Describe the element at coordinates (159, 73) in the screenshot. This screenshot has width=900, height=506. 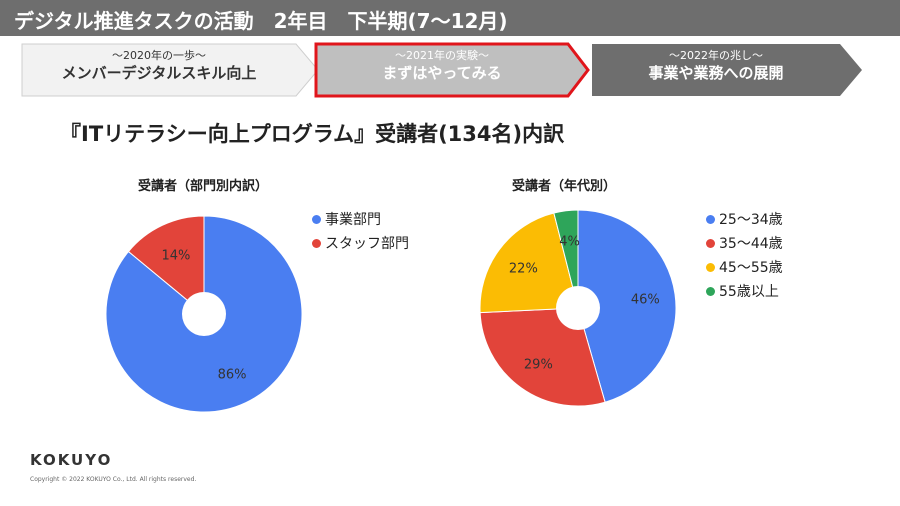
I see `step-1-main: メンバーデジタルスキル向上` at that location.